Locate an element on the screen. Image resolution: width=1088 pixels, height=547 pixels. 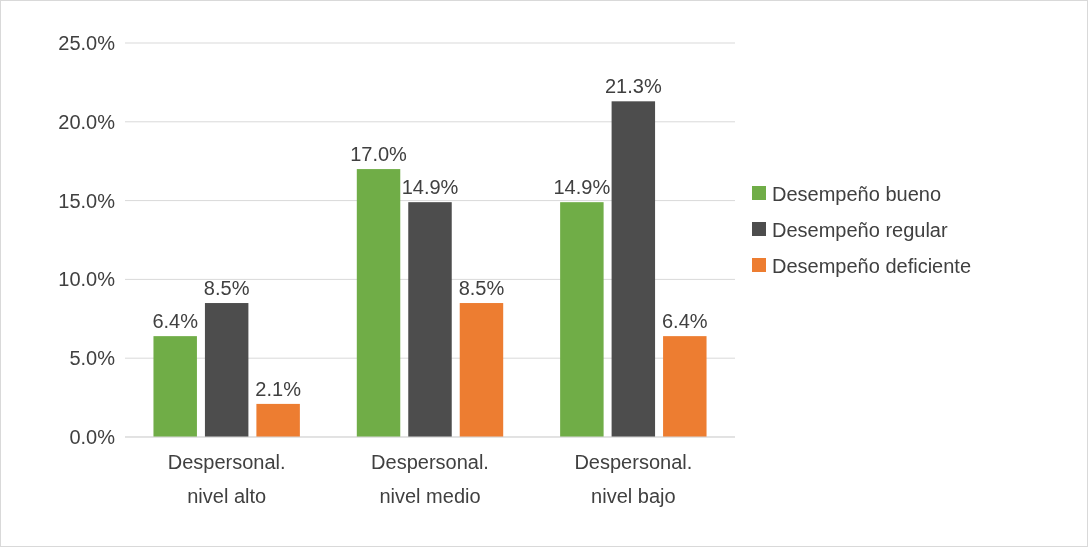
y-tick-label: 10.0% is located at coordinates (87, 279).